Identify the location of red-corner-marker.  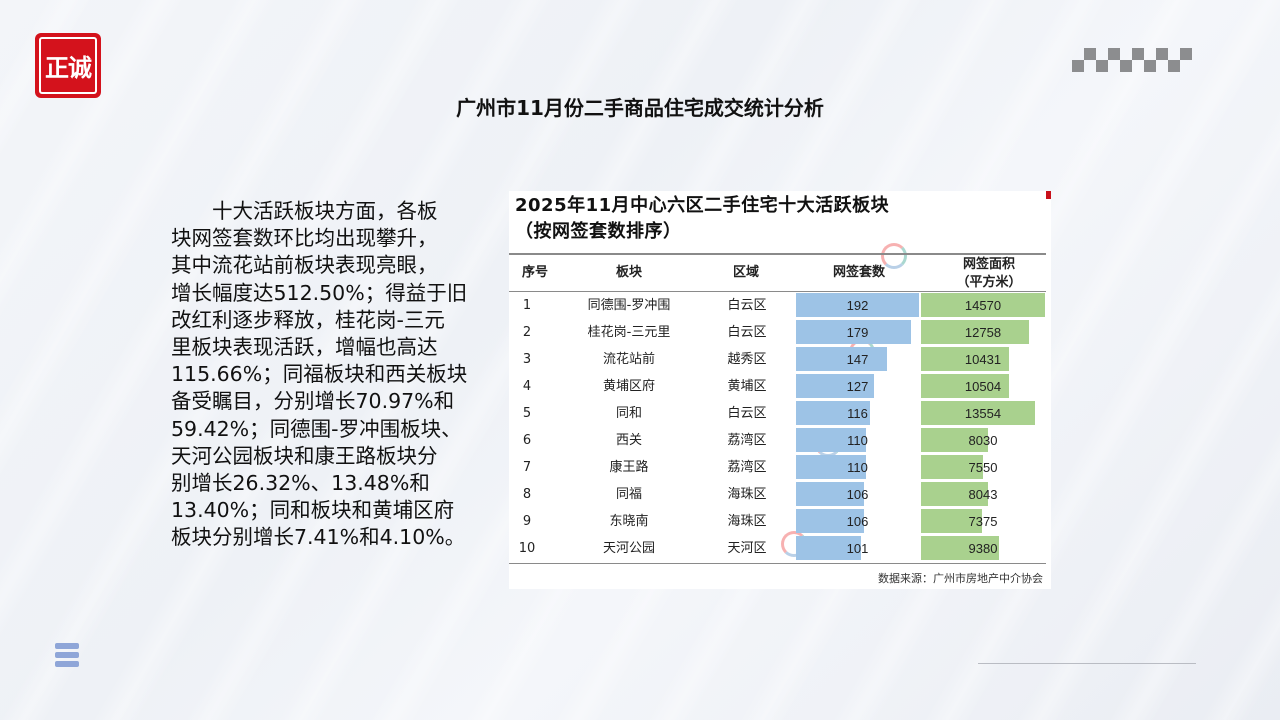
(1048, 195).